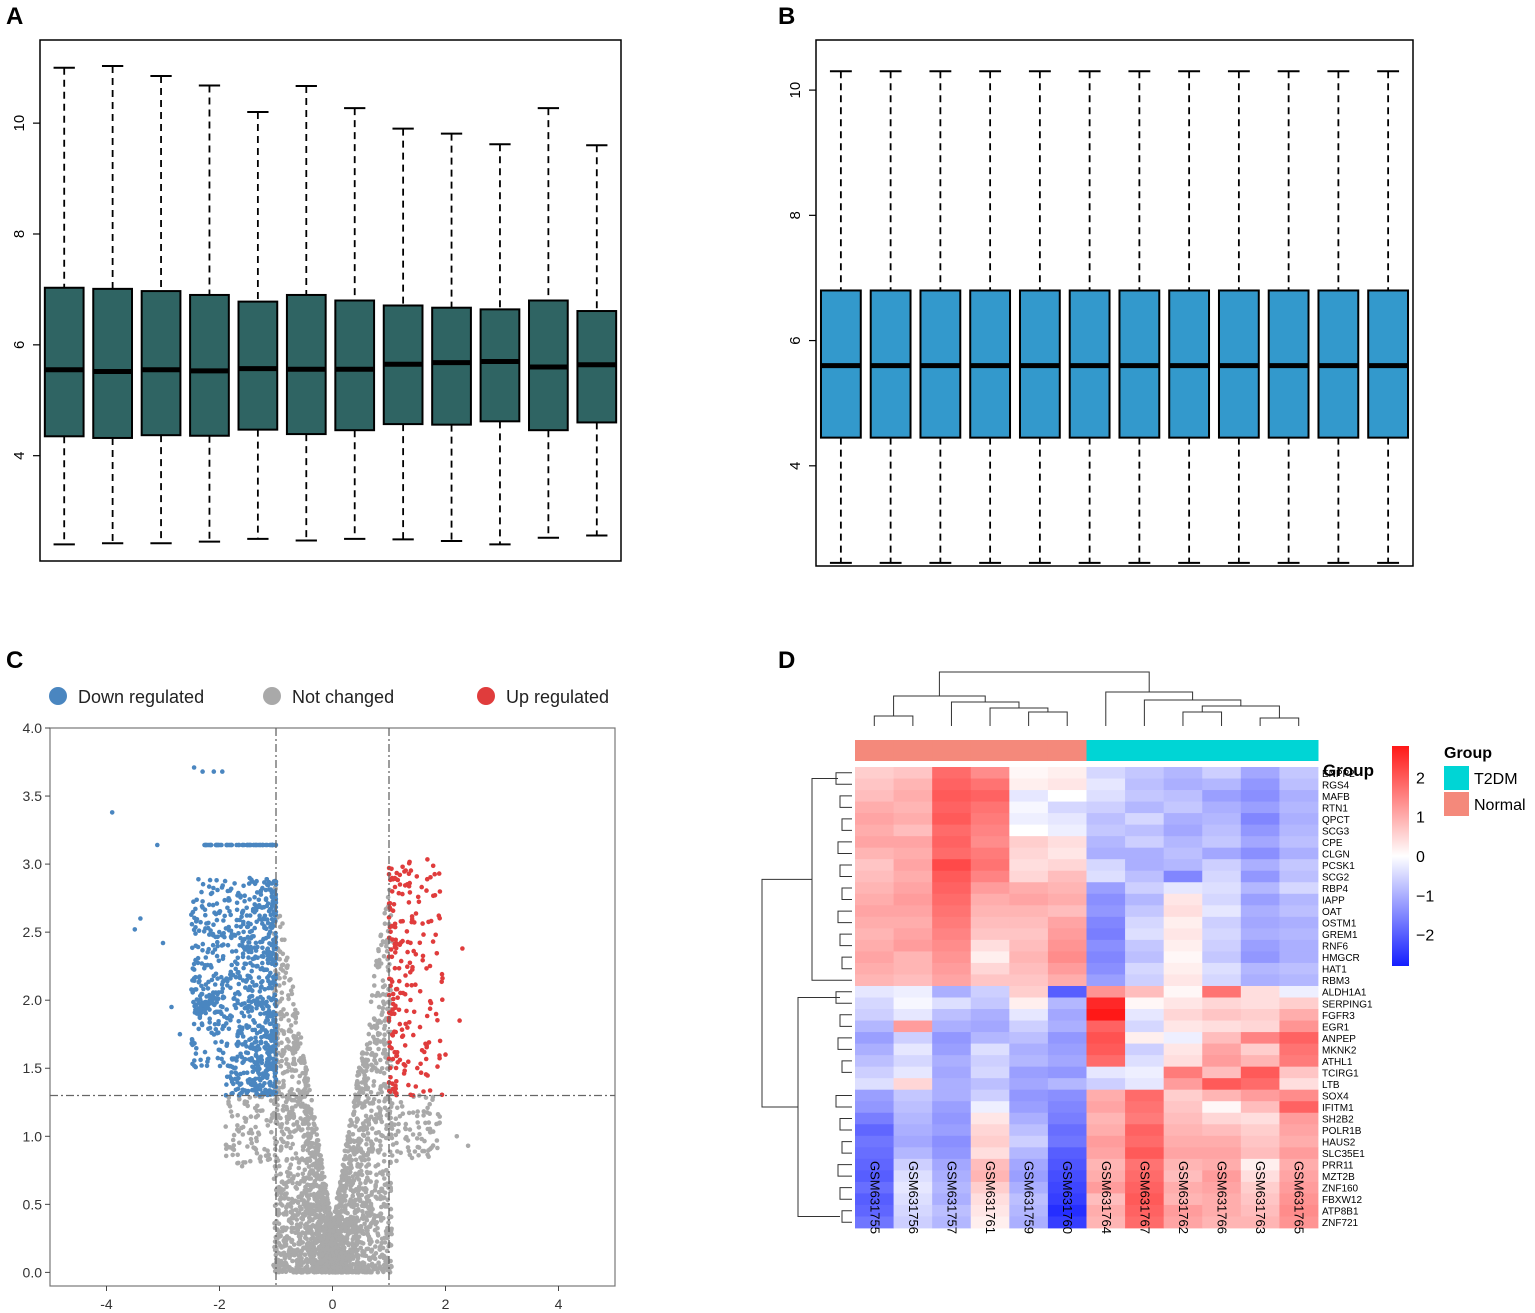  I want to click on gene-label: CLGN, so click(1336, 854).